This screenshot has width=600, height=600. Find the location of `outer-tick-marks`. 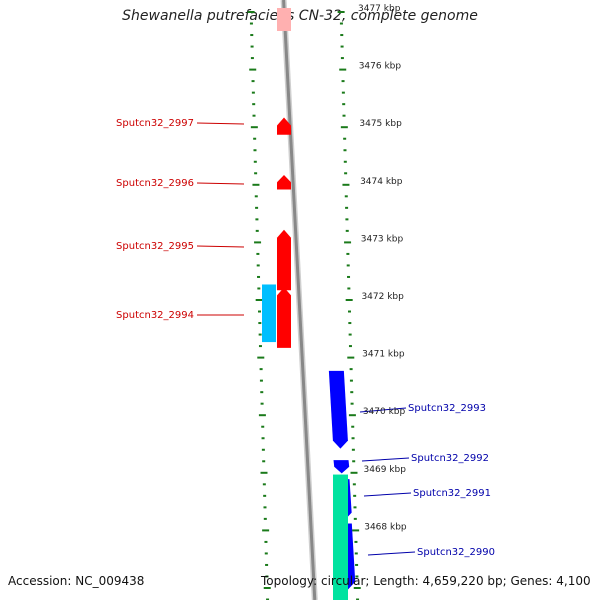

outer-tick-marks is located at coordinates (259, 305).